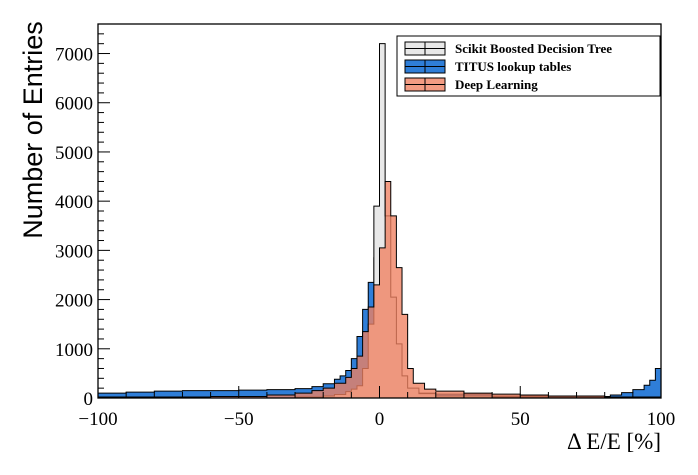  What do you see at coordinates (74, 202) in the screenshot?
I see `y-tick-label: 4000` at bounding box center [74, 202].